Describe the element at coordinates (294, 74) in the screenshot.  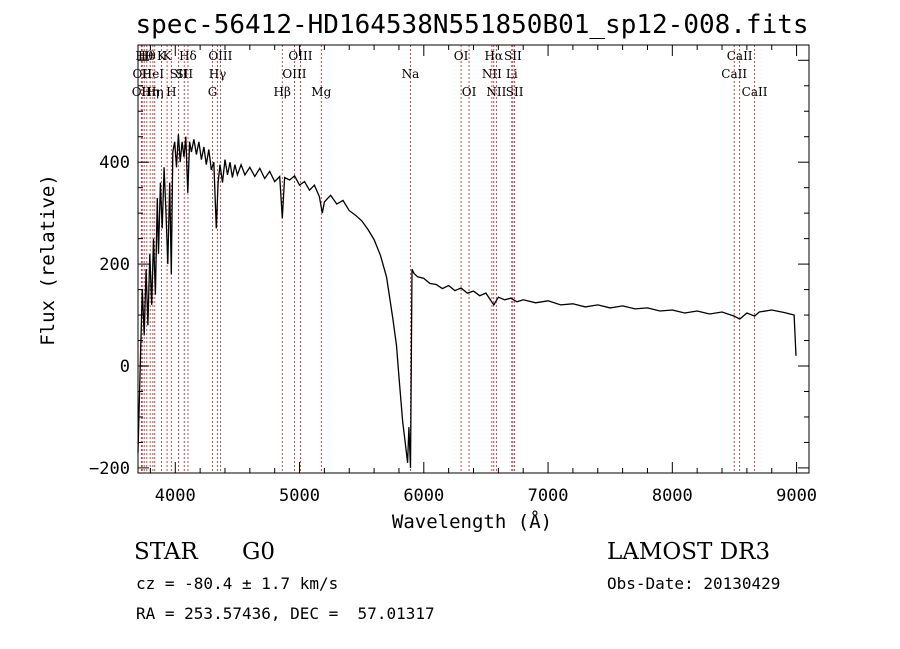
I see `line-marker-label-17: OIII` at that location.